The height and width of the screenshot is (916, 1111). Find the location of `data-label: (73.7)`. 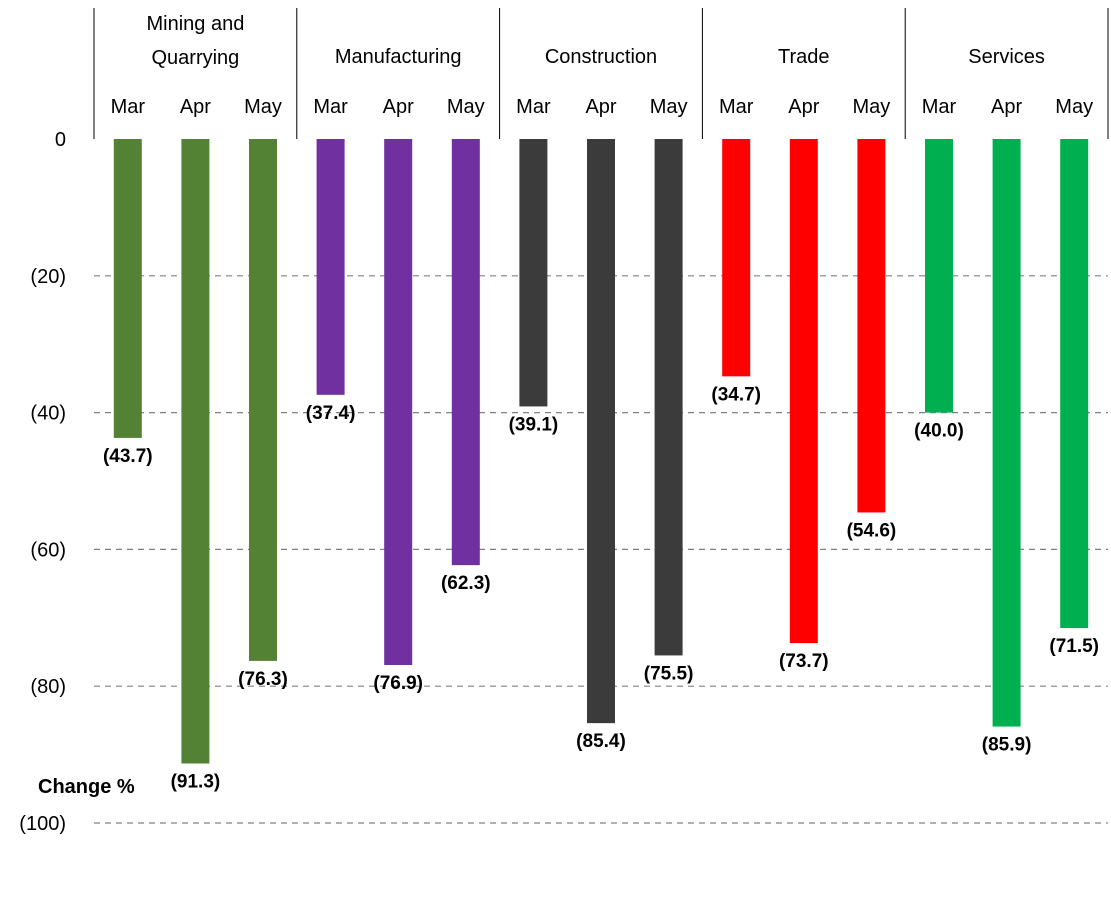

data-label: (73.7) is located at coordinates (804, 661).